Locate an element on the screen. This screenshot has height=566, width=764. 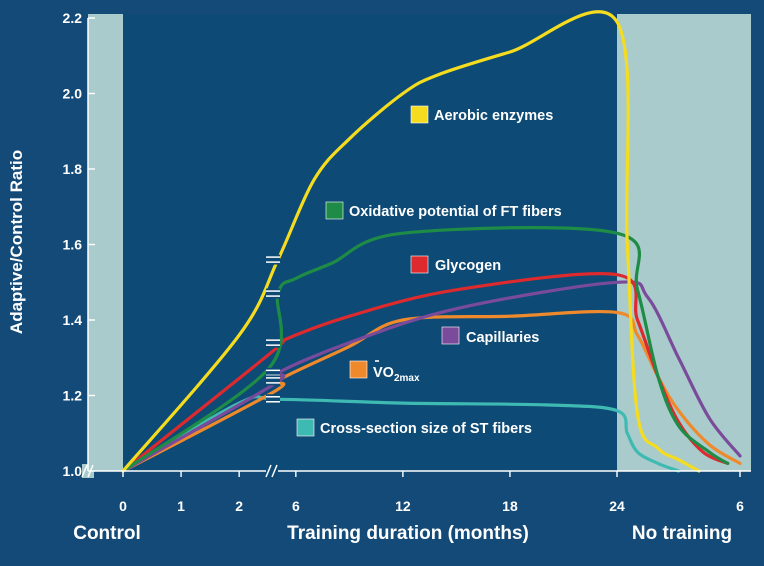
y-tick-label: 2.0 is located at coordinates (73, 94).